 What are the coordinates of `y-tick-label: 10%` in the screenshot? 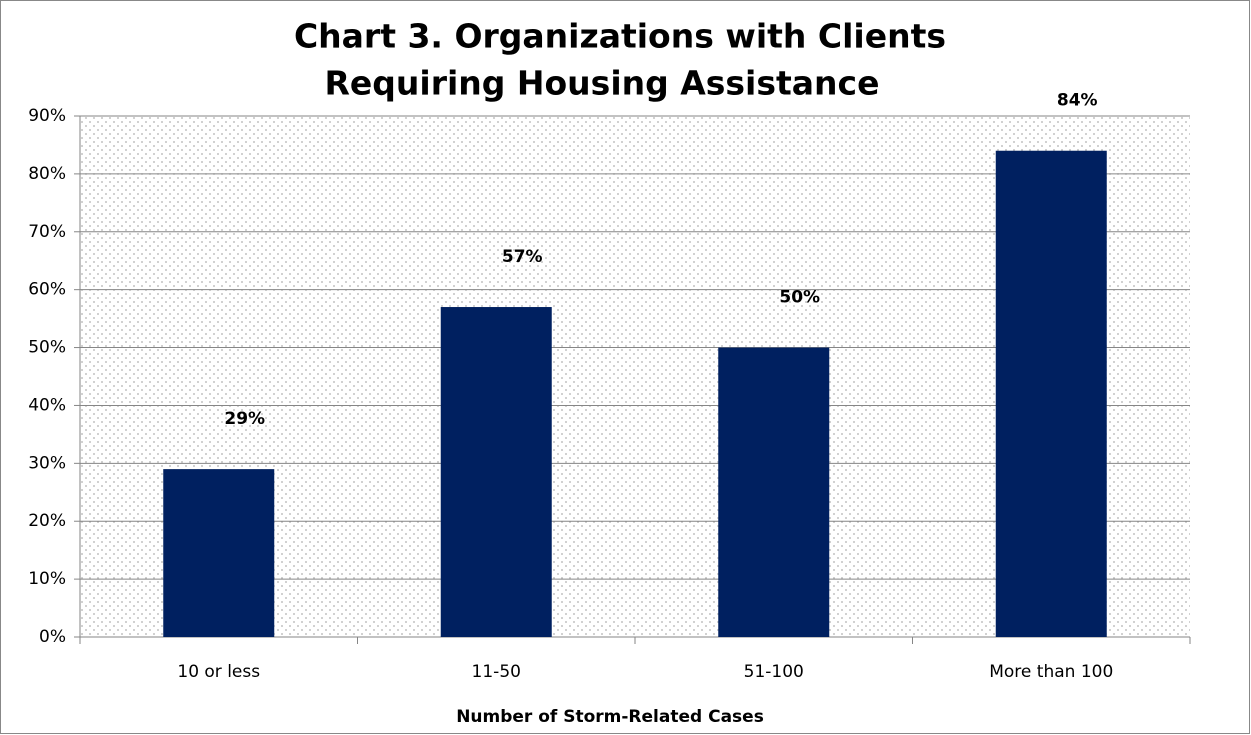 It's located at (47, 579).